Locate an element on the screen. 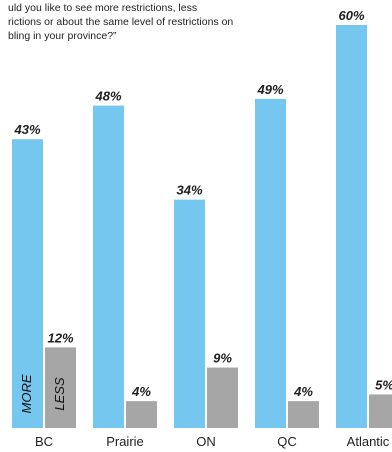 This screenshot has height=452, width=392. question-line-3: bling in your province?” is located at coordinates (62, 36).